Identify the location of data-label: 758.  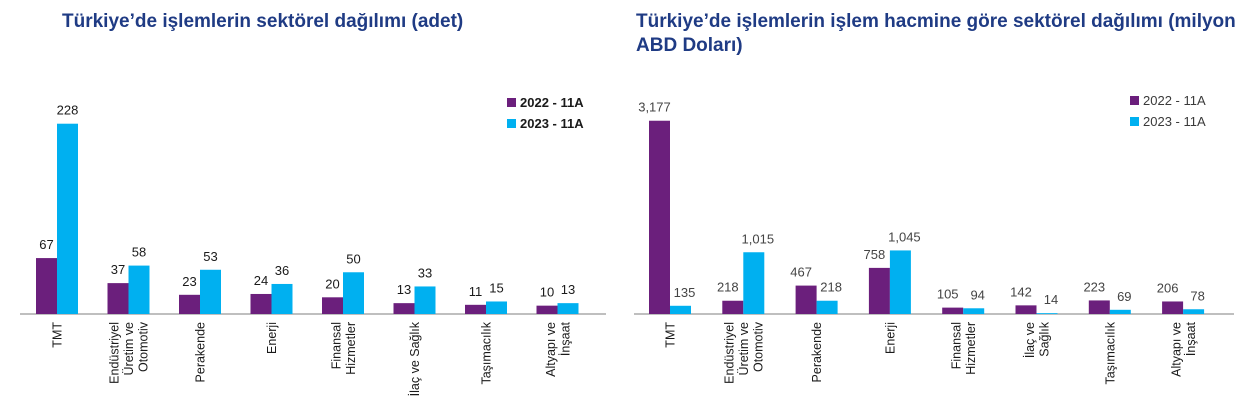
(875, 254).